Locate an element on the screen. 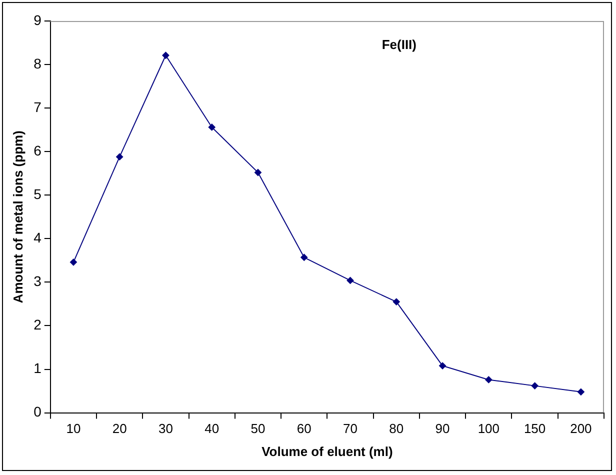 Image resolution: width=616 pixels, height=475 pixels. annotation: Fe(III) is located at coordinates (399, 44).